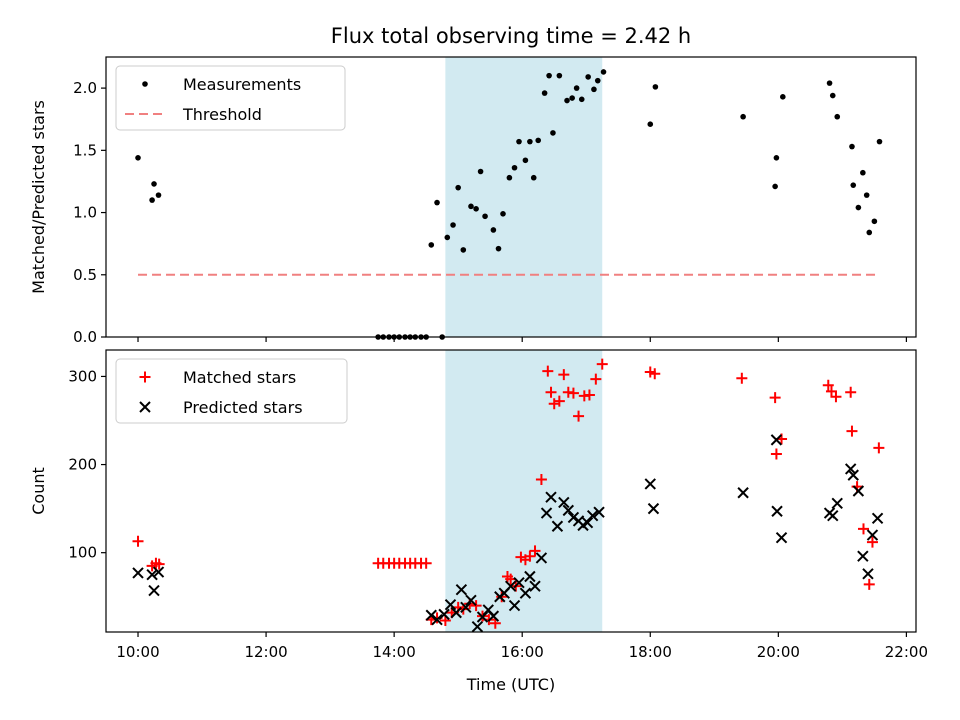 This screenshot has width=960, height=720. Describe the element at coordinates (137, 652) in the screenshot. I see `x-tick-label: 10:00` at that location.